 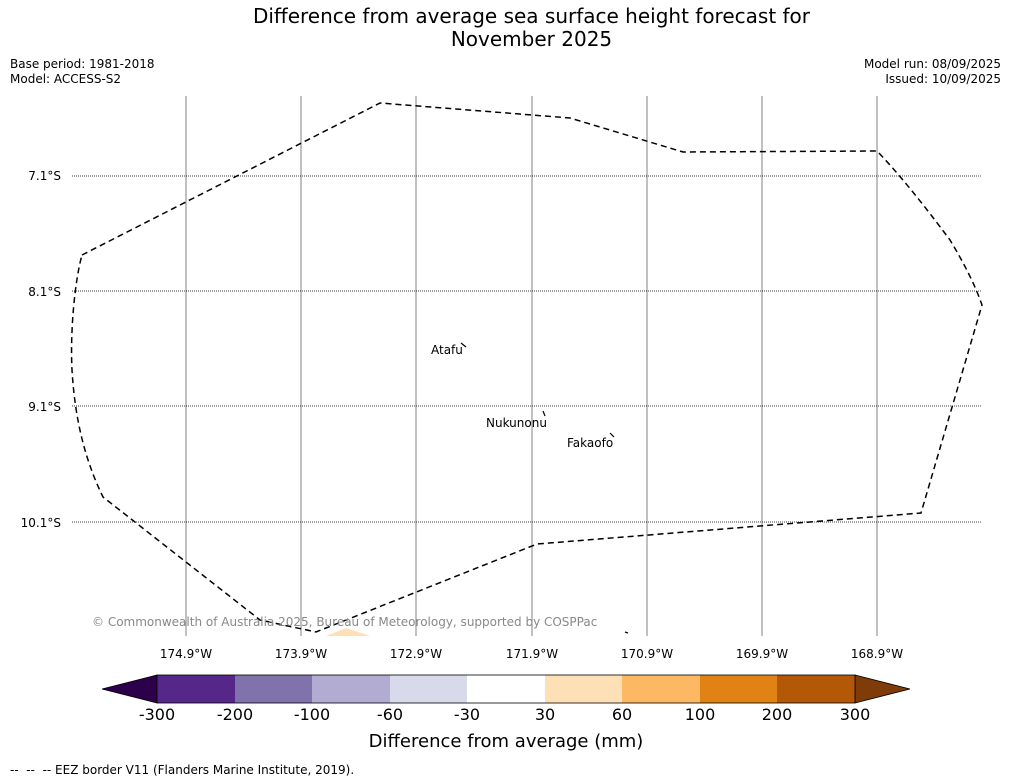 I want to click on colorbar-frame, so click(x=506, y=689).